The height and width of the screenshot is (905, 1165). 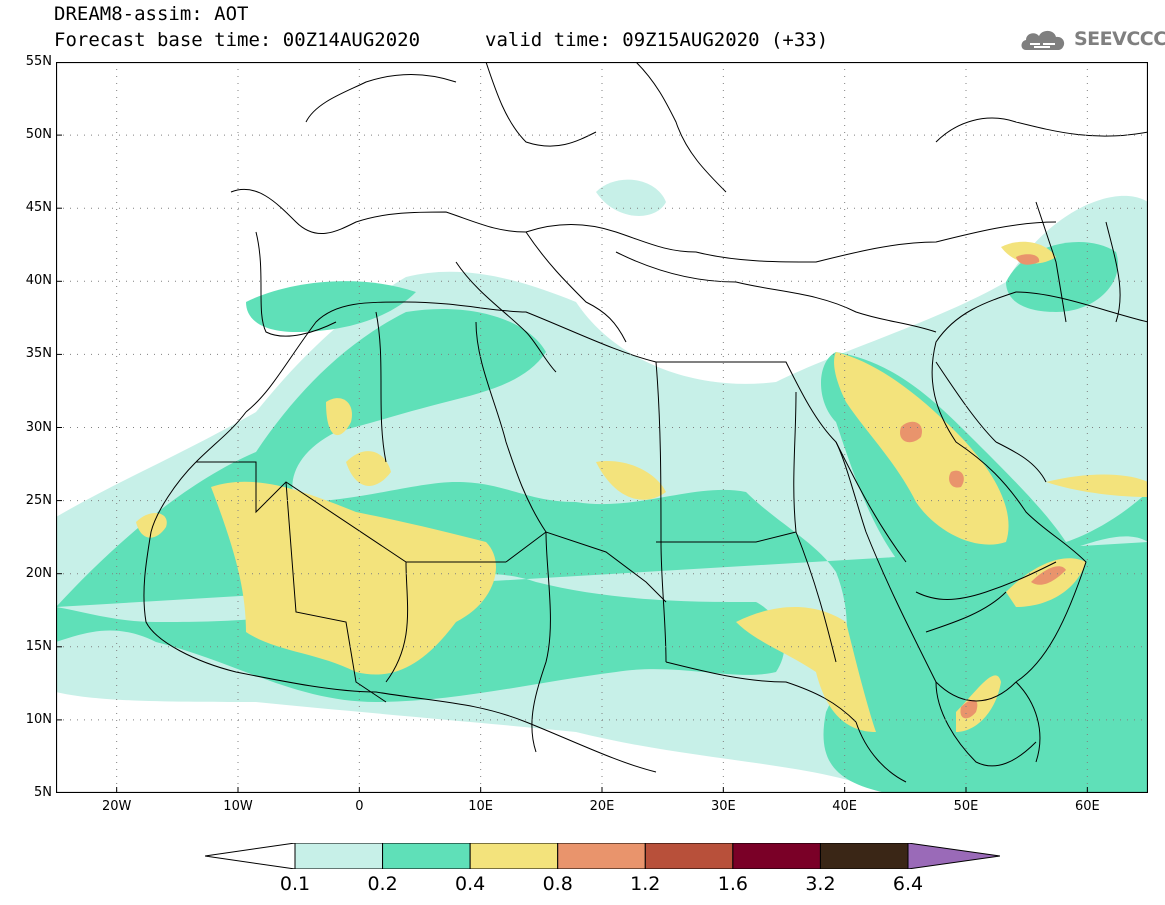 I want to click on lon-tick-label: 50E, so click(x=966, y=806).